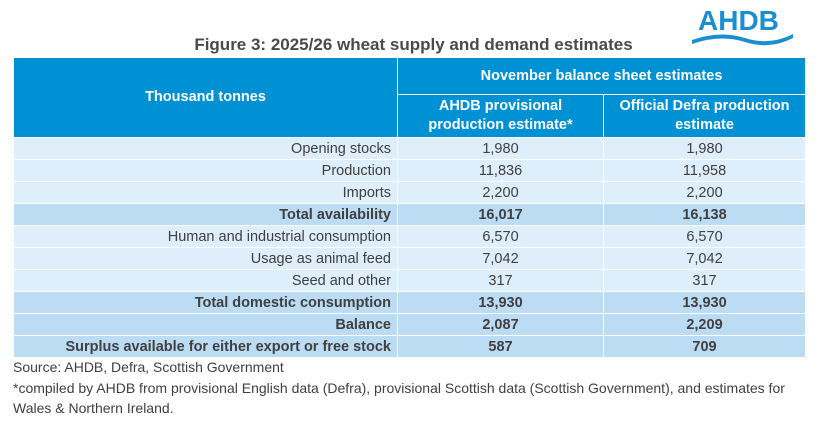  What do you see at coordinates (205, 236) in the screenshot?
I see `row-label: Human and industrial consumption` at bounding box center [205, 236].